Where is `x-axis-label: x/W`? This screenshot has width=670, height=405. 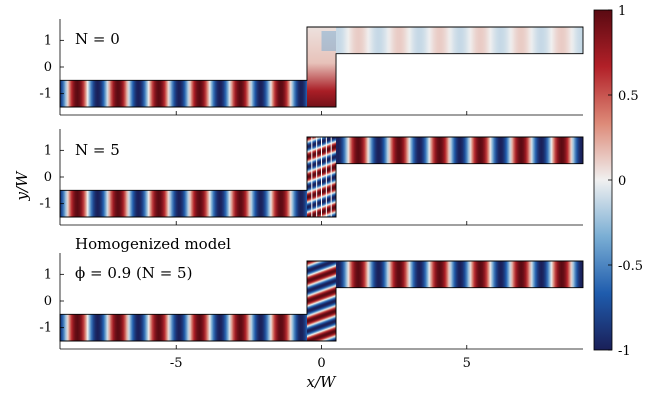 x-axis-label: x/W is located at coordinates (322, 382).